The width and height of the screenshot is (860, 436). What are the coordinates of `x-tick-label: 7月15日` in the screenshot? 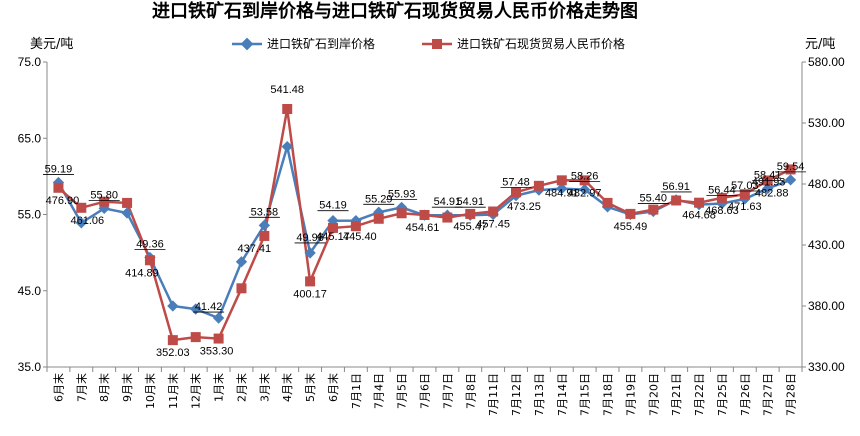 It's located at (585, 394).